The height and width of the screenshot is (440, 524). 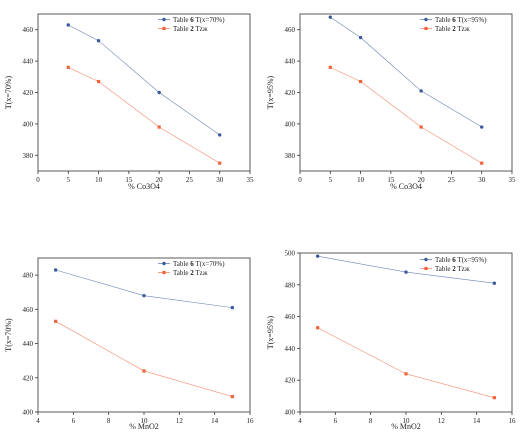 What do you see at coordinates (290, 254) in the screenshot?
I see `y-tick-label: 500` at bounding box center [290, 254].